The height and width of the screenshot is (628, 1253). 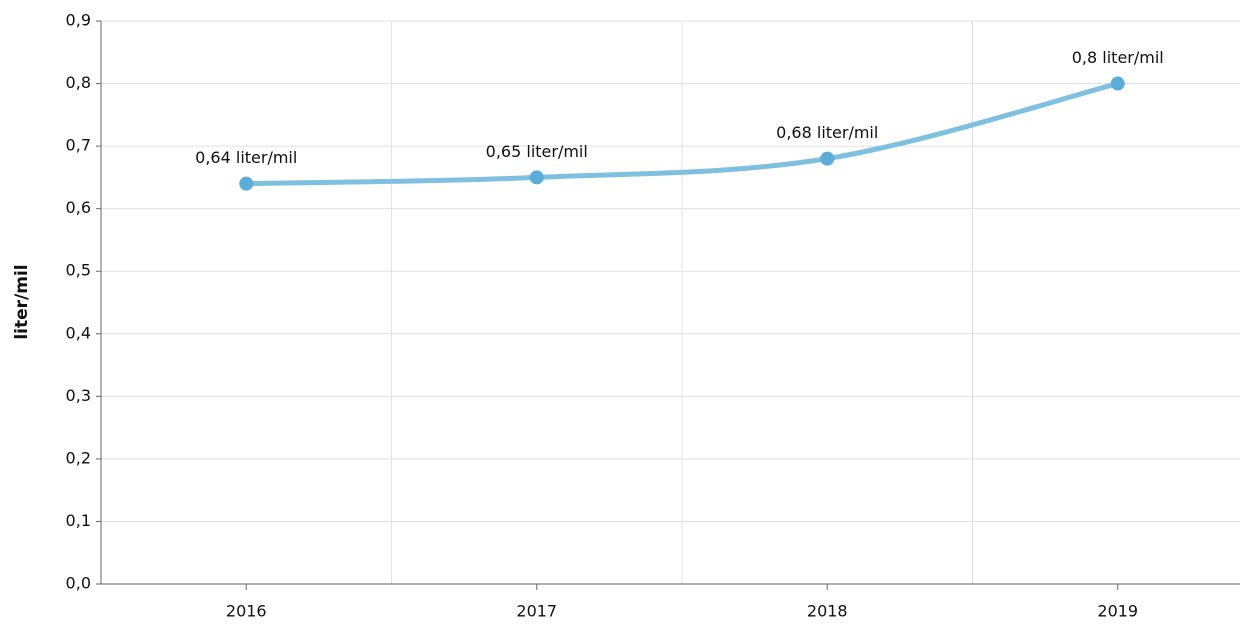 What do you see at coordinates (78, 207) in the screenshot?
I see `y-tick-label: 0,6` at bounding box center [78, 207].